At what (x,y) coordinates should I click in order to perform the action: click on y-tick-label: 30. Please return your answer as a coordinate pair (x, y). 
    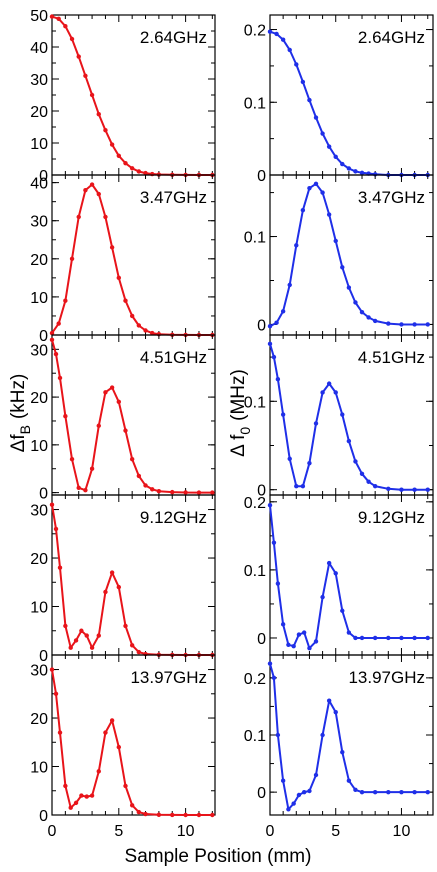
    Looking at the image, I should click on (39, 222).